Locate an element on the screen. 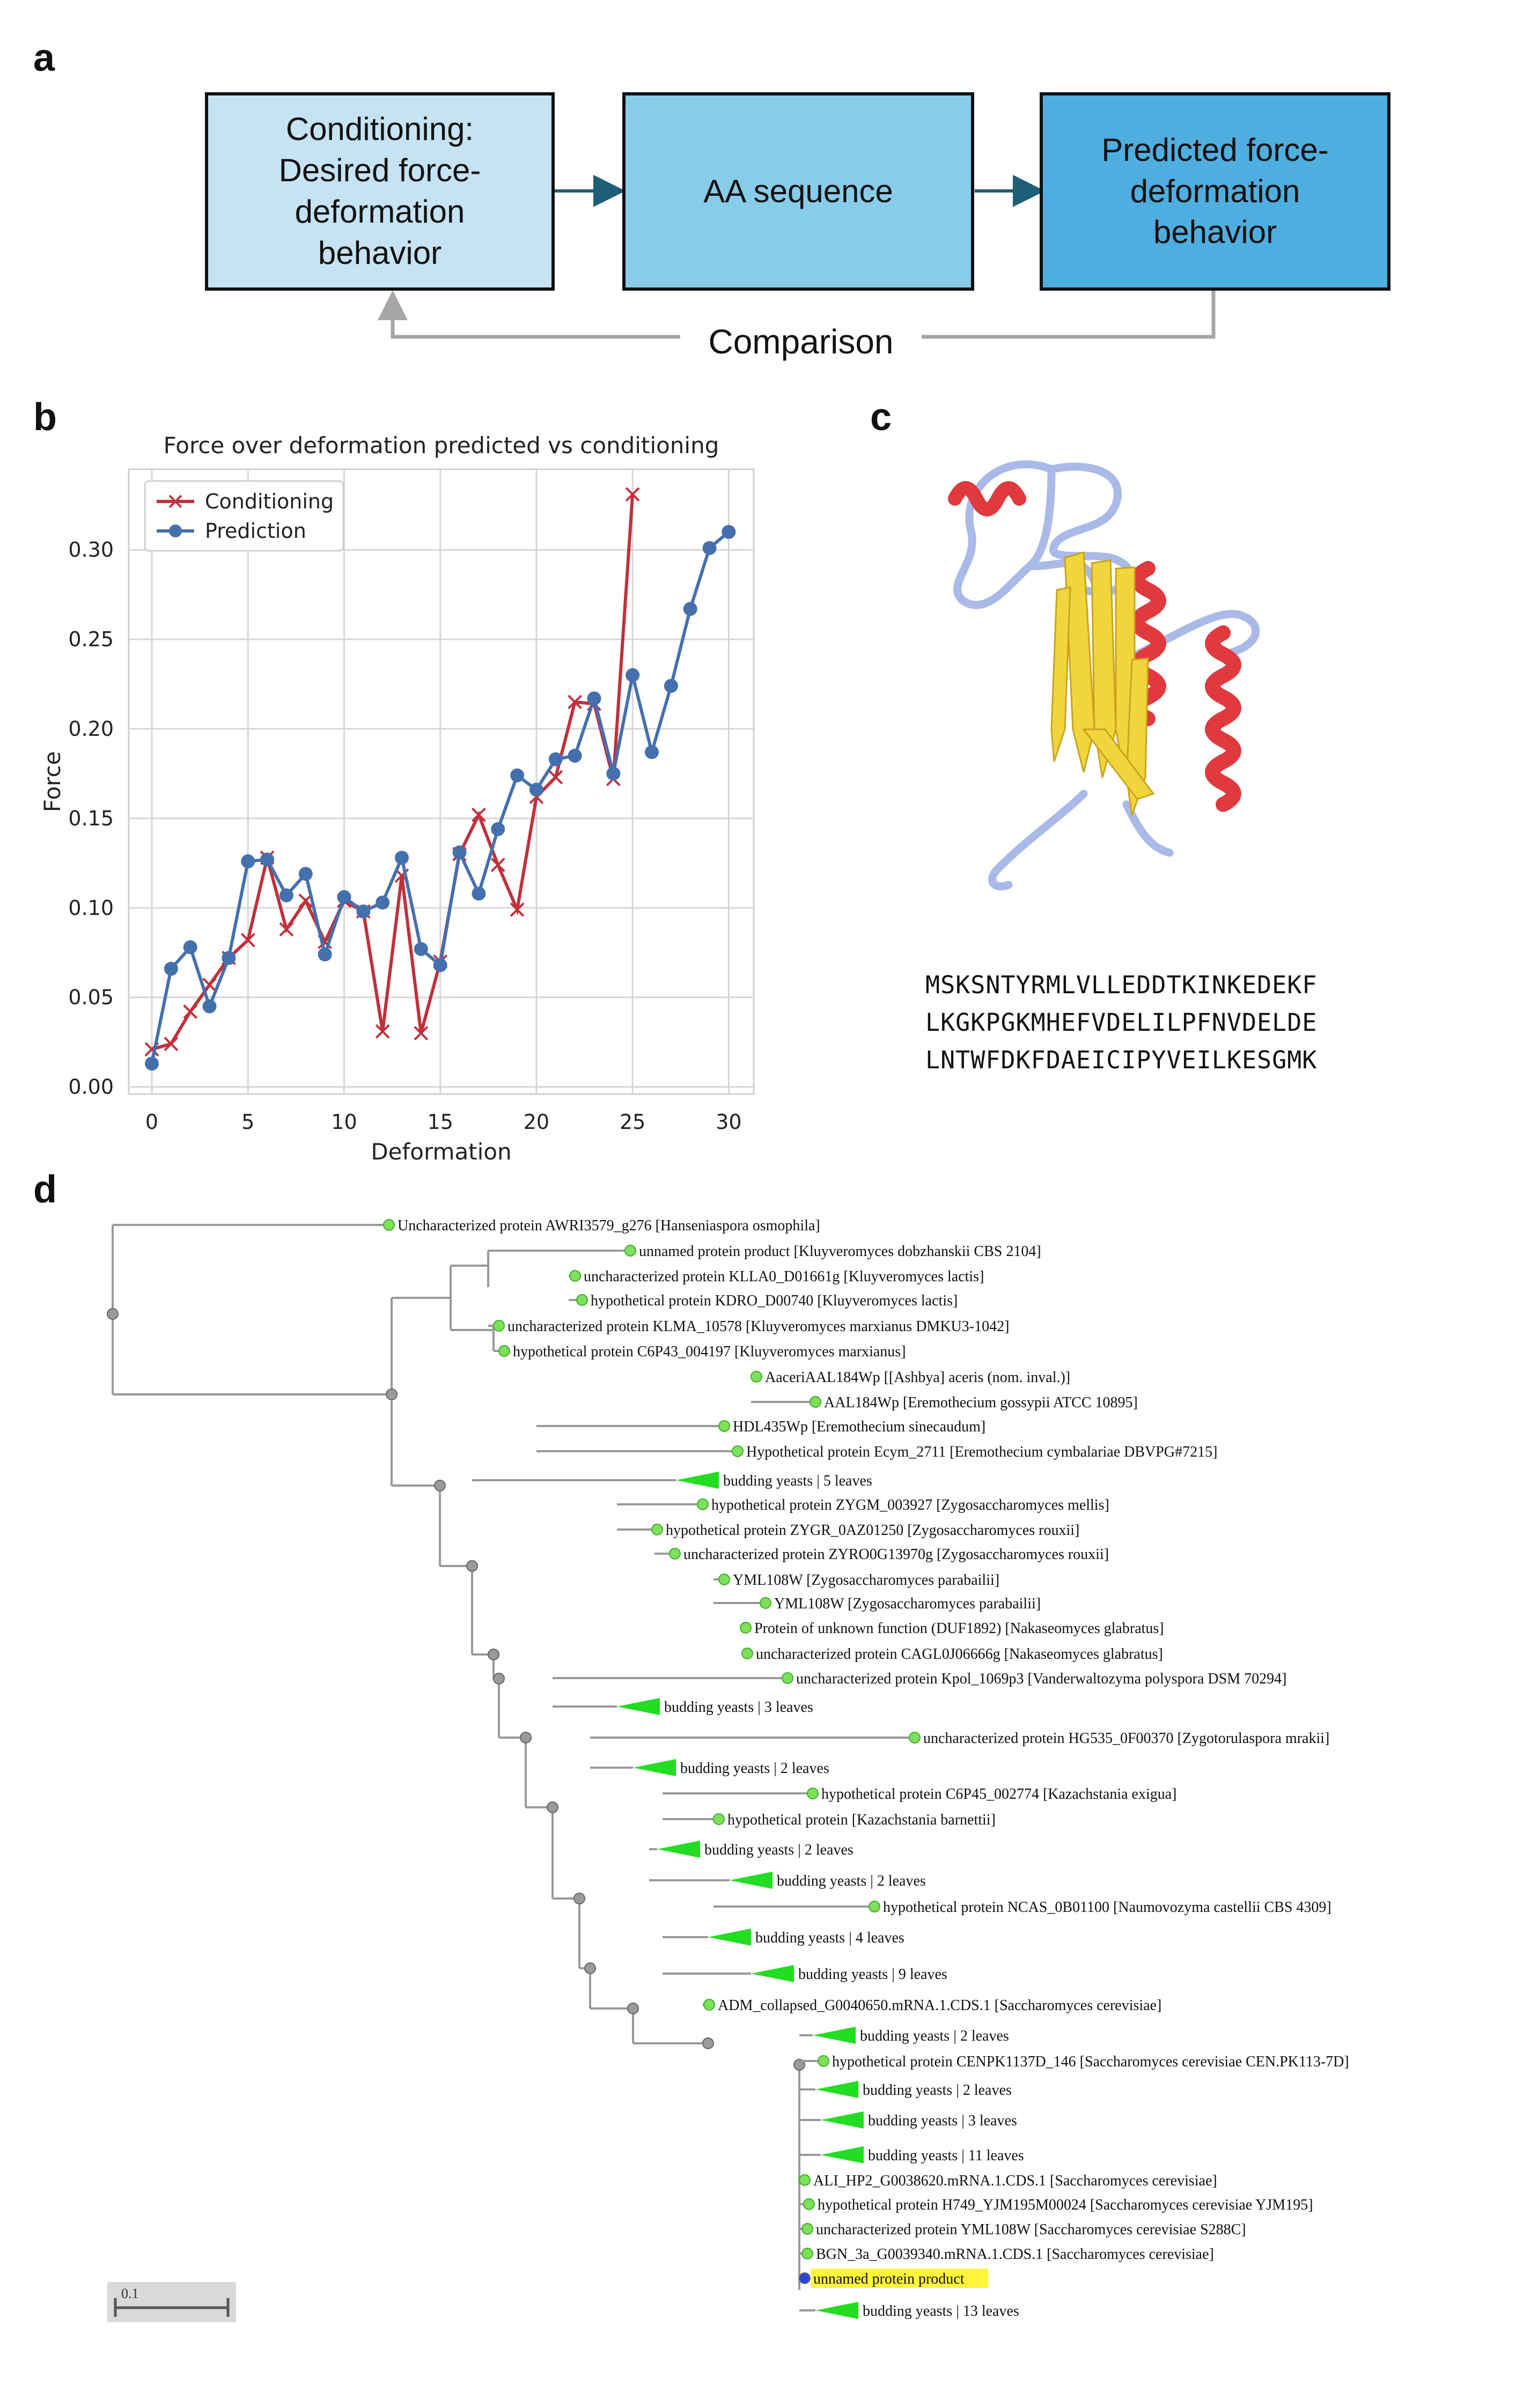  chart-legend: Conditioning Prediction is located at coordinates (244, 516).